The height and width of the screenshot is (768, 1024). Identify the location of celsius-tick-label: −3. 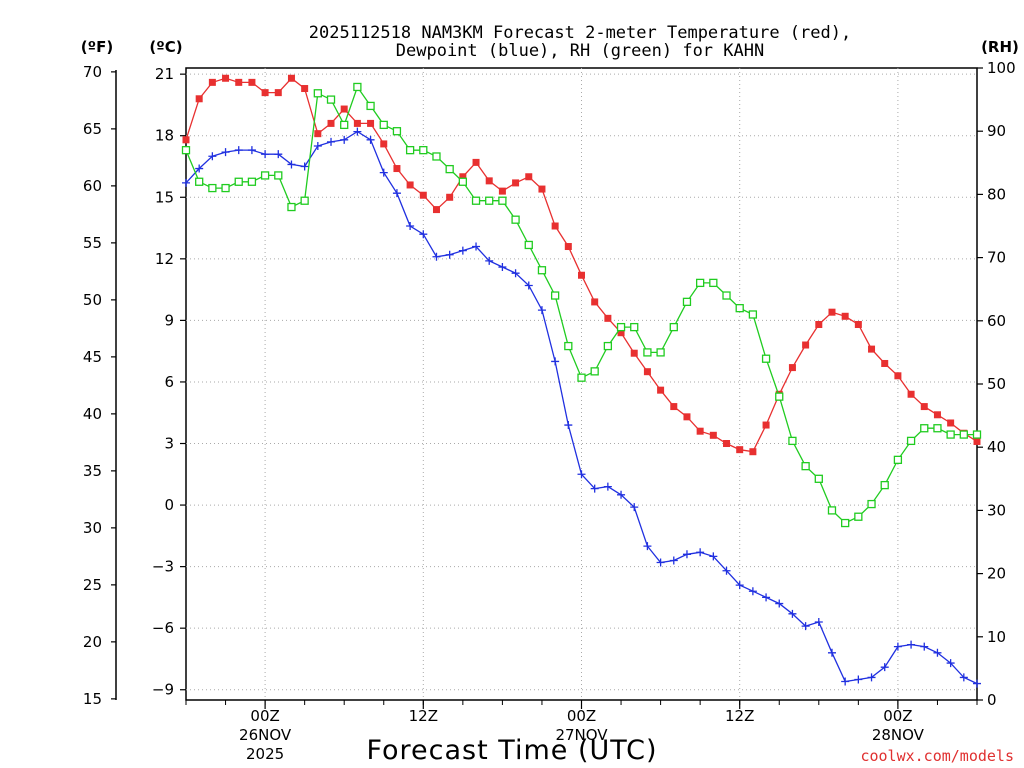
(163, 567).